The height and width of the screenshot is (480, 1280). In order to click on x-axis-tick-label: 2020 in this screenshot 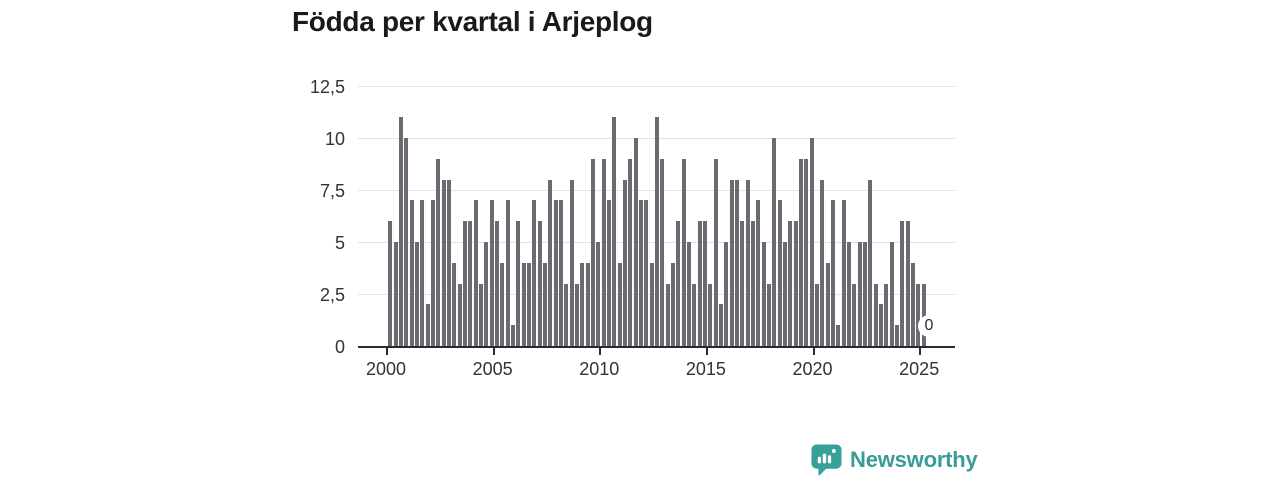, I will do `click(812, 369)`.